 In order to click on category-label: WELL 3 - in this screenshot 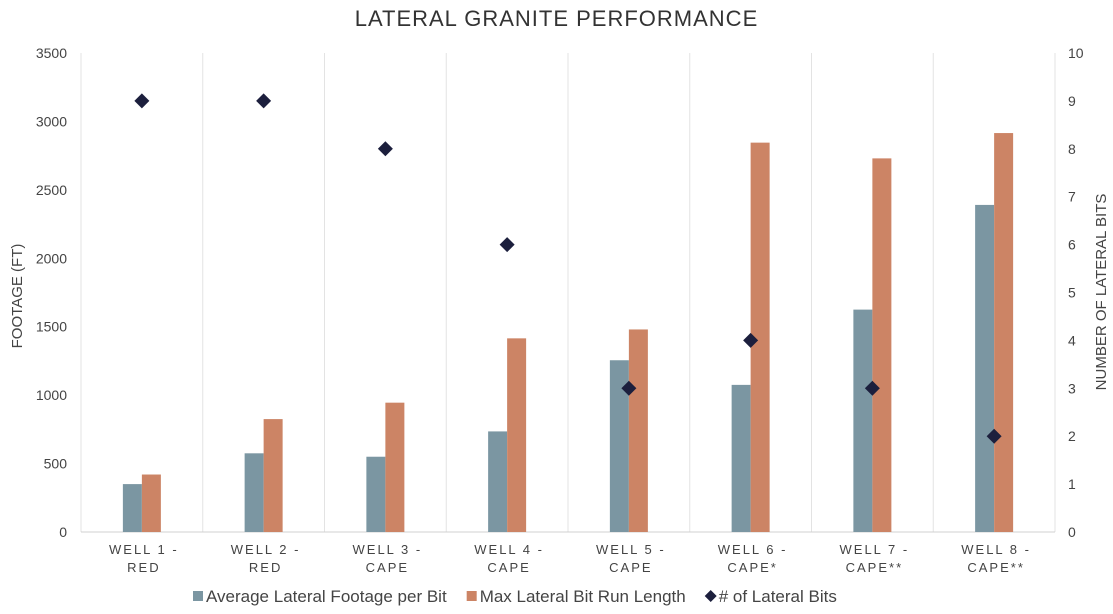, I will do `click(388, 549)`.